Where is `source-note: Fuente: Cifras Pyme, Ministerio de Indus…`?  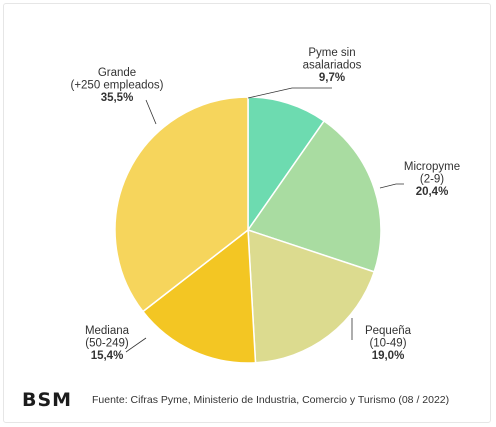 source-note: Fuente: Cifras Pyme, Ministerio de Indus… is located at coordinates (271, 400).